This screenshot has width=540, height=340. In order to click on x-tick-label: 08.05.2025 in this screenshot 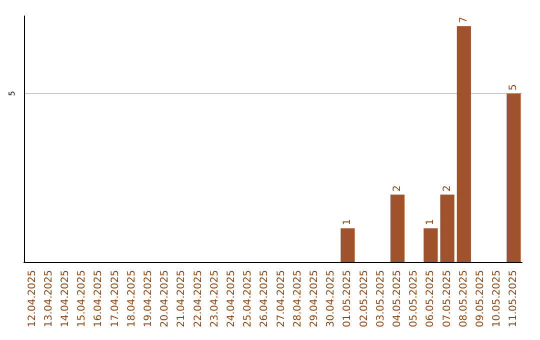, I will do `click(464, 299)`.